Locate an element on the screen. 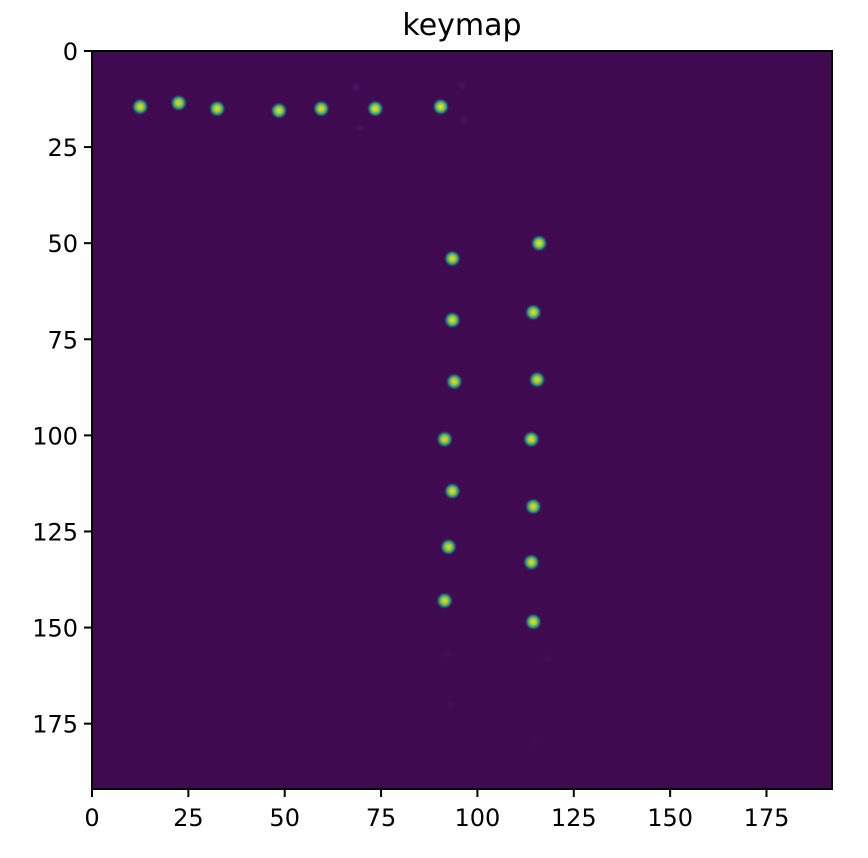  chart-title: keymap is located at coordinates (461, 25).